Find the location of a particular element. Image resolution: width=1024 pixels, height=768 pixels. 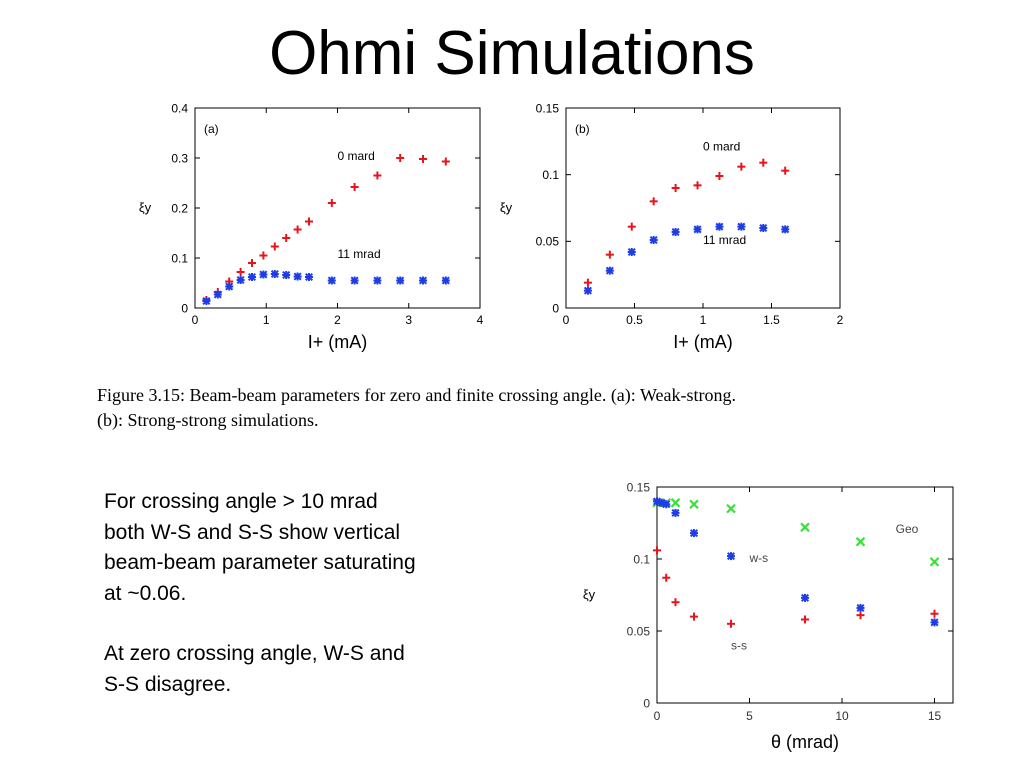

y-axis-label: ξy is located at coordinates (589, 594).